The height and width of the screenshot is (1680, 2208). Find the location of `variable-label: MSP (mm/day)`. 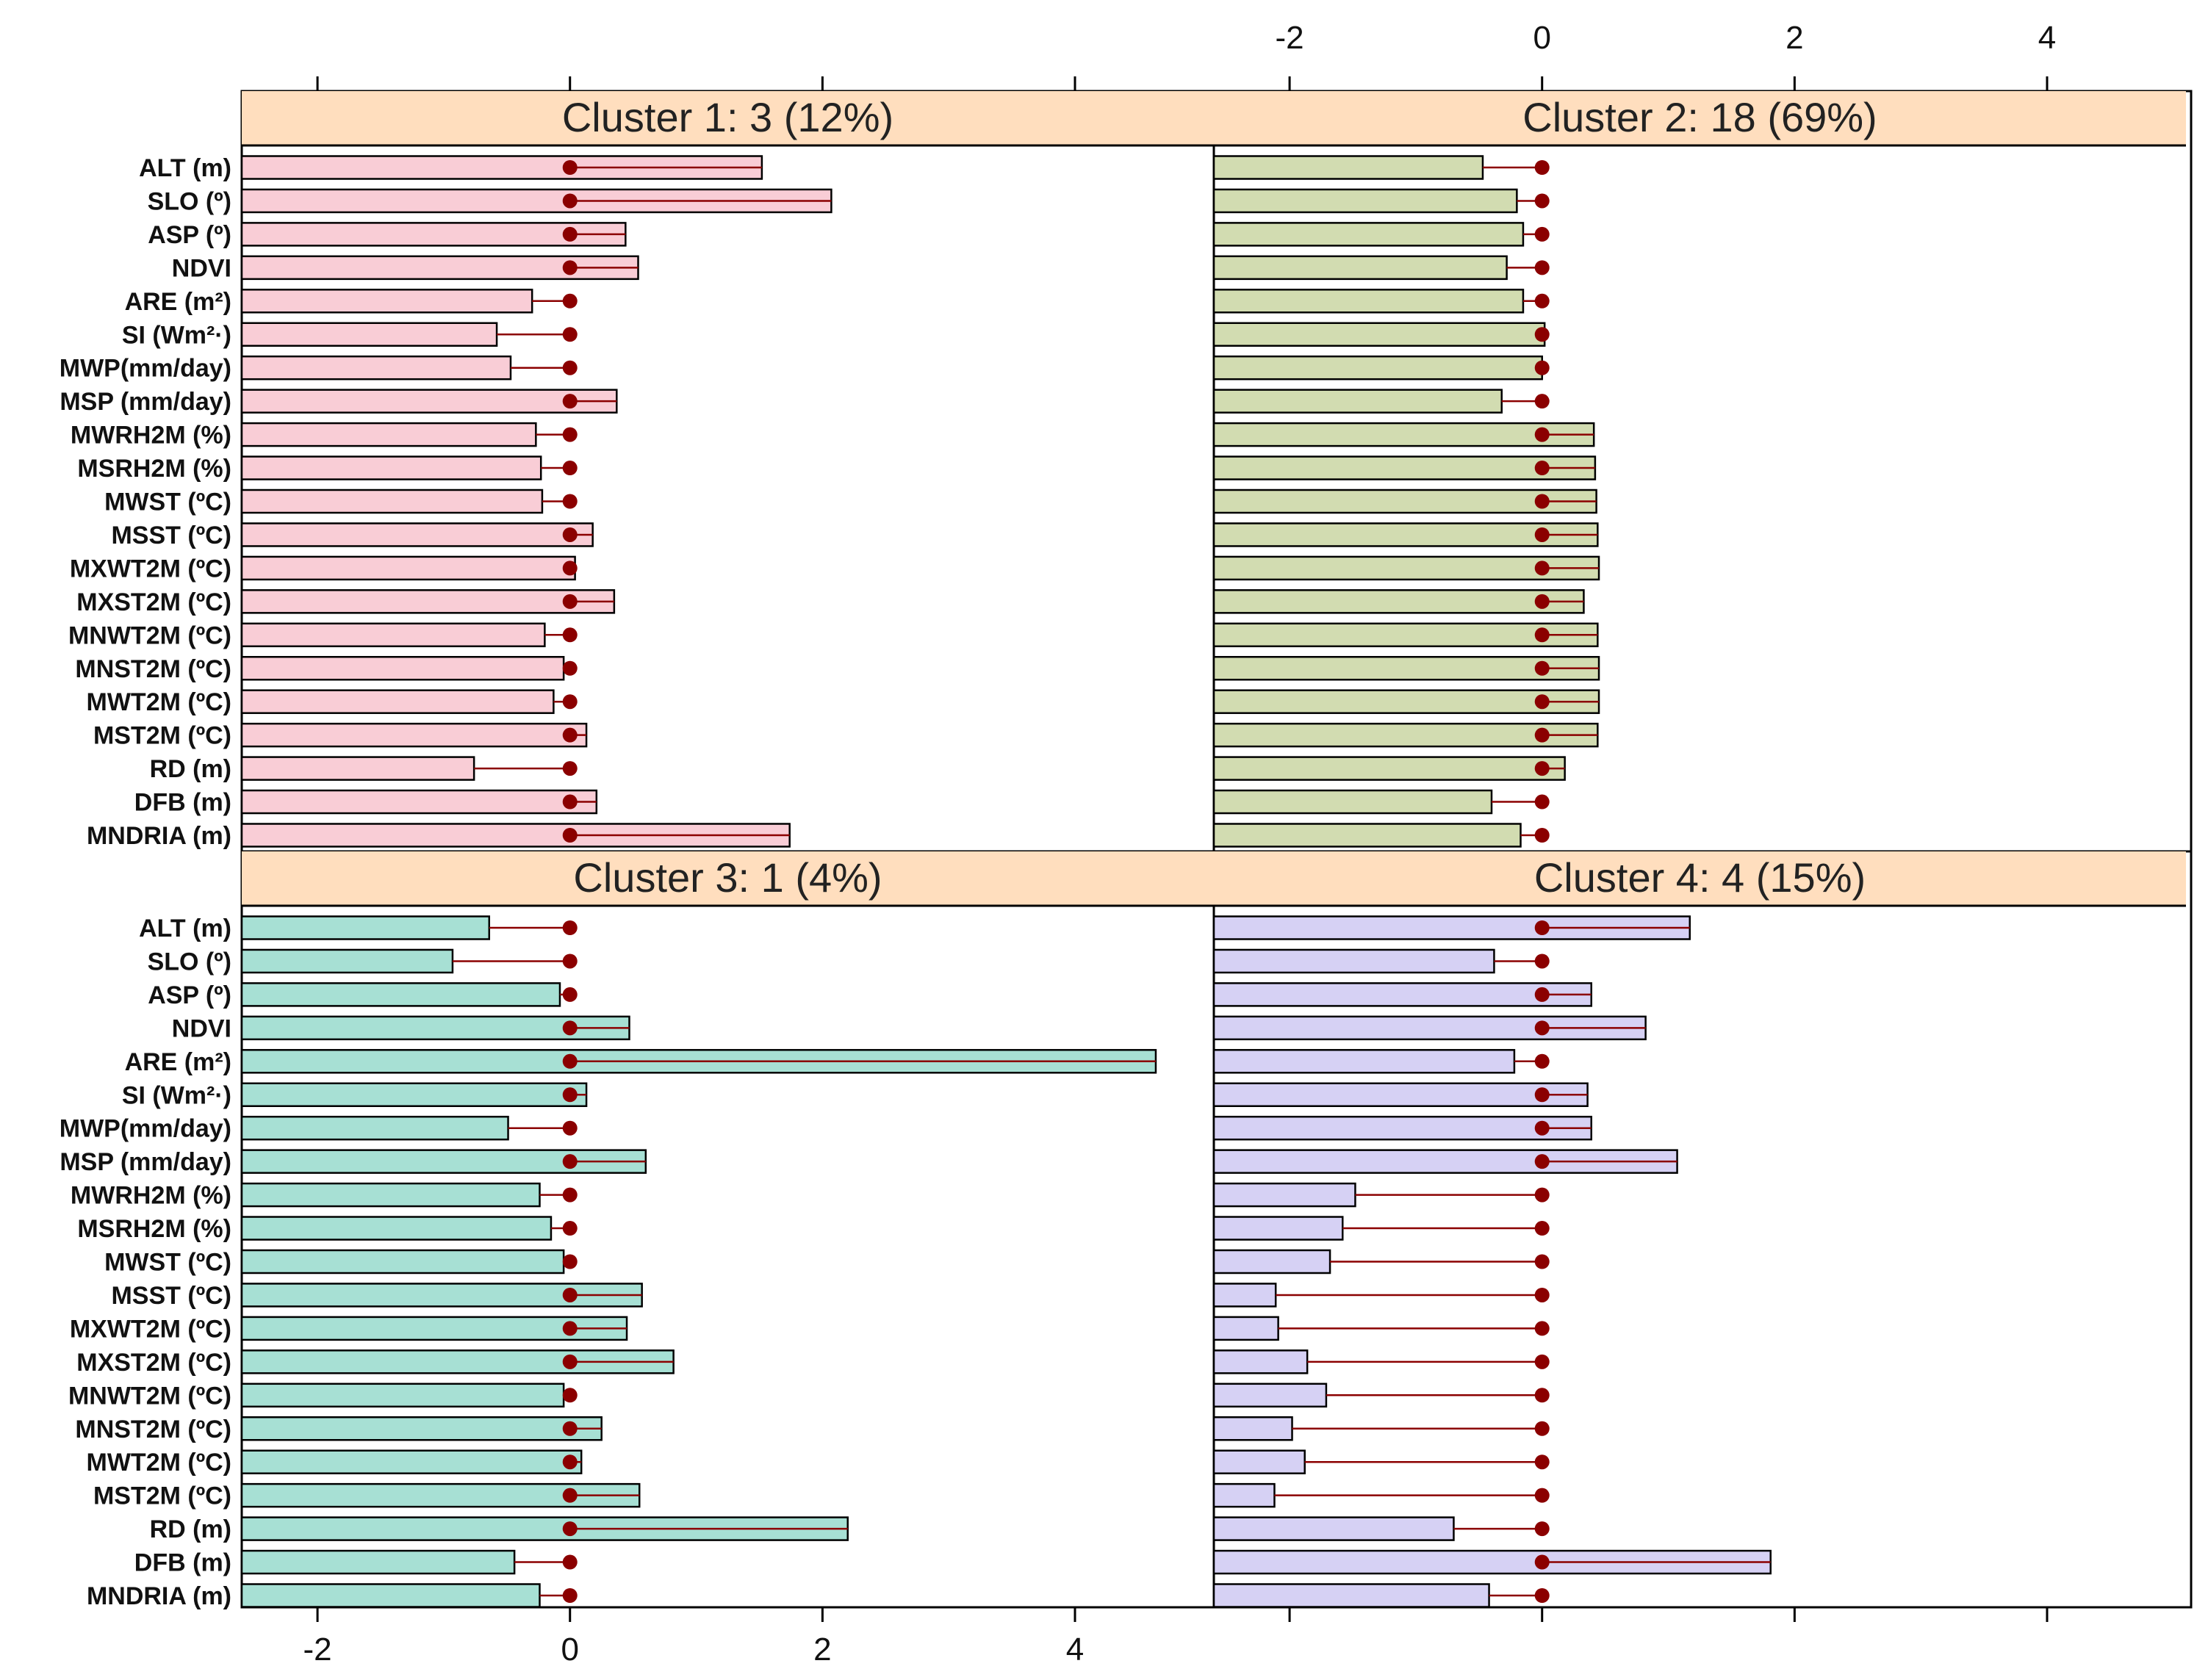

variable-label: MSP (mm/day) is located at coordinates (145, 402).